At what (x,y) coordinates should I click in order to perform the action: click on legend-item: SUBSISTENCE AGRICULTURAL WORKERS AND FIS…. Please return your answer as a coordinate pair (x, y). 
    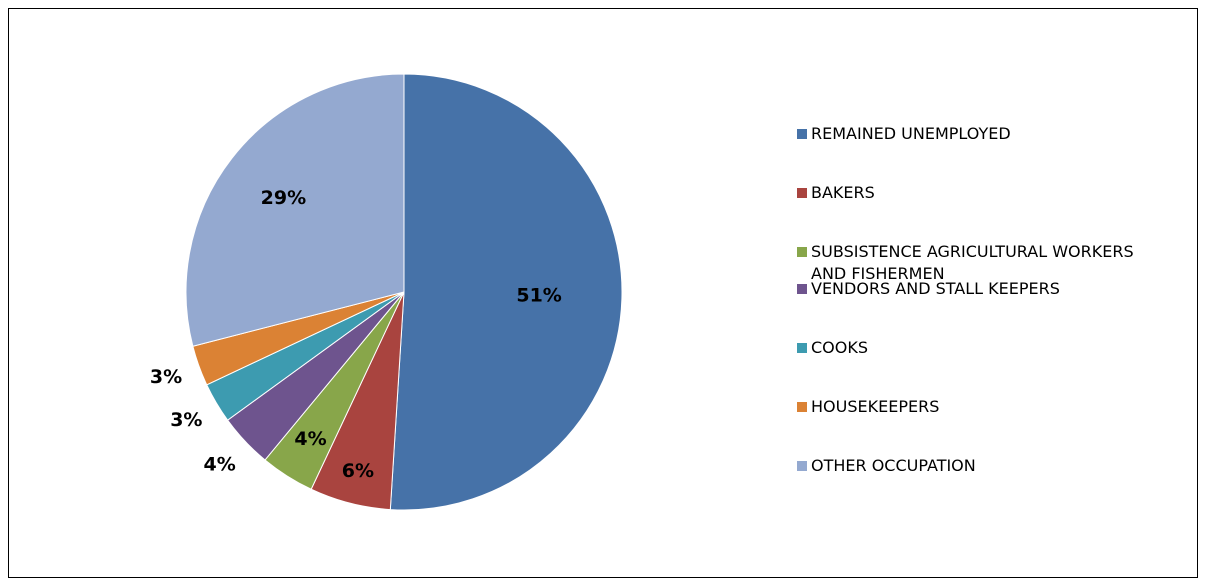
    Looking at the image, I should click on (977, 263).